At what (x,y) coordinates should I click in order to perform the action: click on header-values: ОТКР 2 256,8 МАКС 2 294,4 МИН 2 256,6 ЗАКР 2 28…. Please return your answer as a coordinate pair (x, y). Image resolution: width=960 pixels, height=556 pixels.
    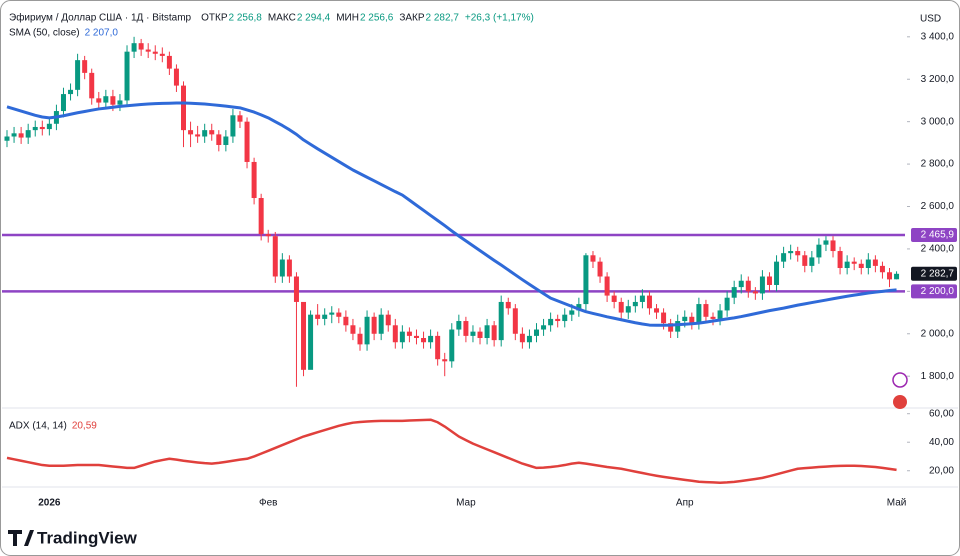
    Looking at the image, I should click on (367, 18).